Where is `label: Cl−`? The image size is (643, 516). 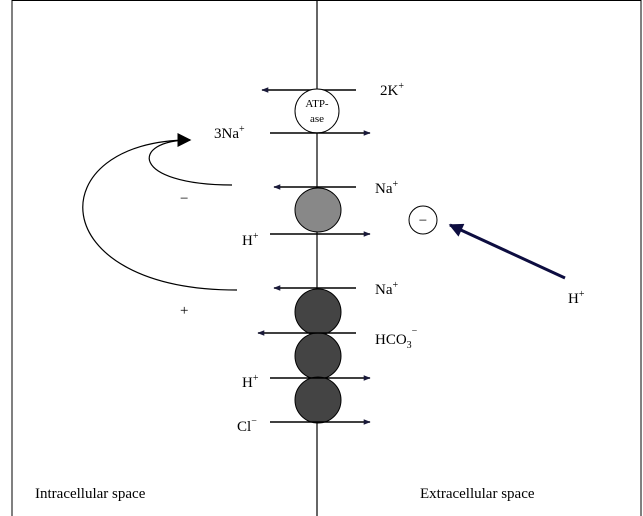 label: Cl− is located at coordinates (247, 425).